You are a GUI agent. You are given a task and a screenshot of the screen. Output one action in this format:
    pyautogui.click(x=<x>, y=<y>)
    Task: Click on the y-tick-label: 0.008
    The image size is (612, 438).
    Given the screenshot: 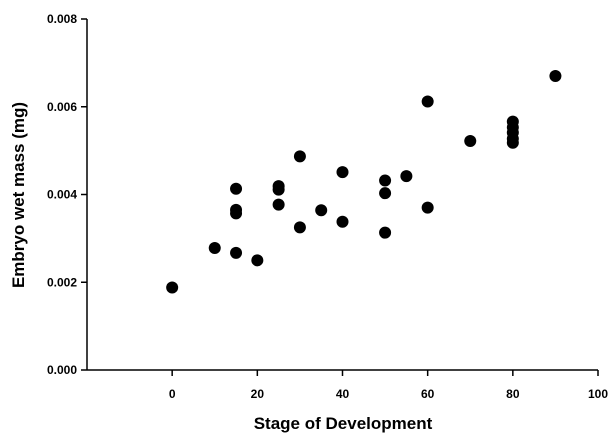 What is the action you would take?
    pyautogui.click(x=62, y=19)
    